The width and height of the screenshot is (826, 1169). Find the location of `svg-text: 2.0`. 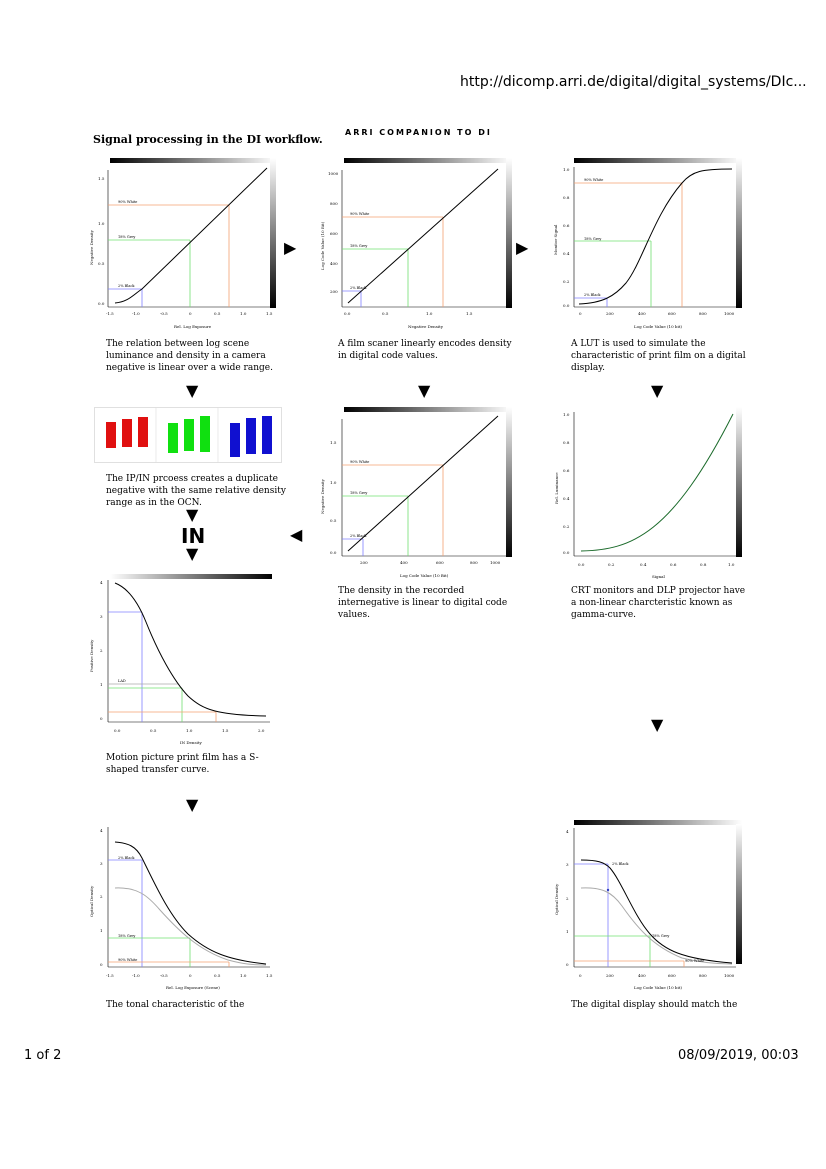

svg-text: 2.0 is located at coordinates (261, 730).